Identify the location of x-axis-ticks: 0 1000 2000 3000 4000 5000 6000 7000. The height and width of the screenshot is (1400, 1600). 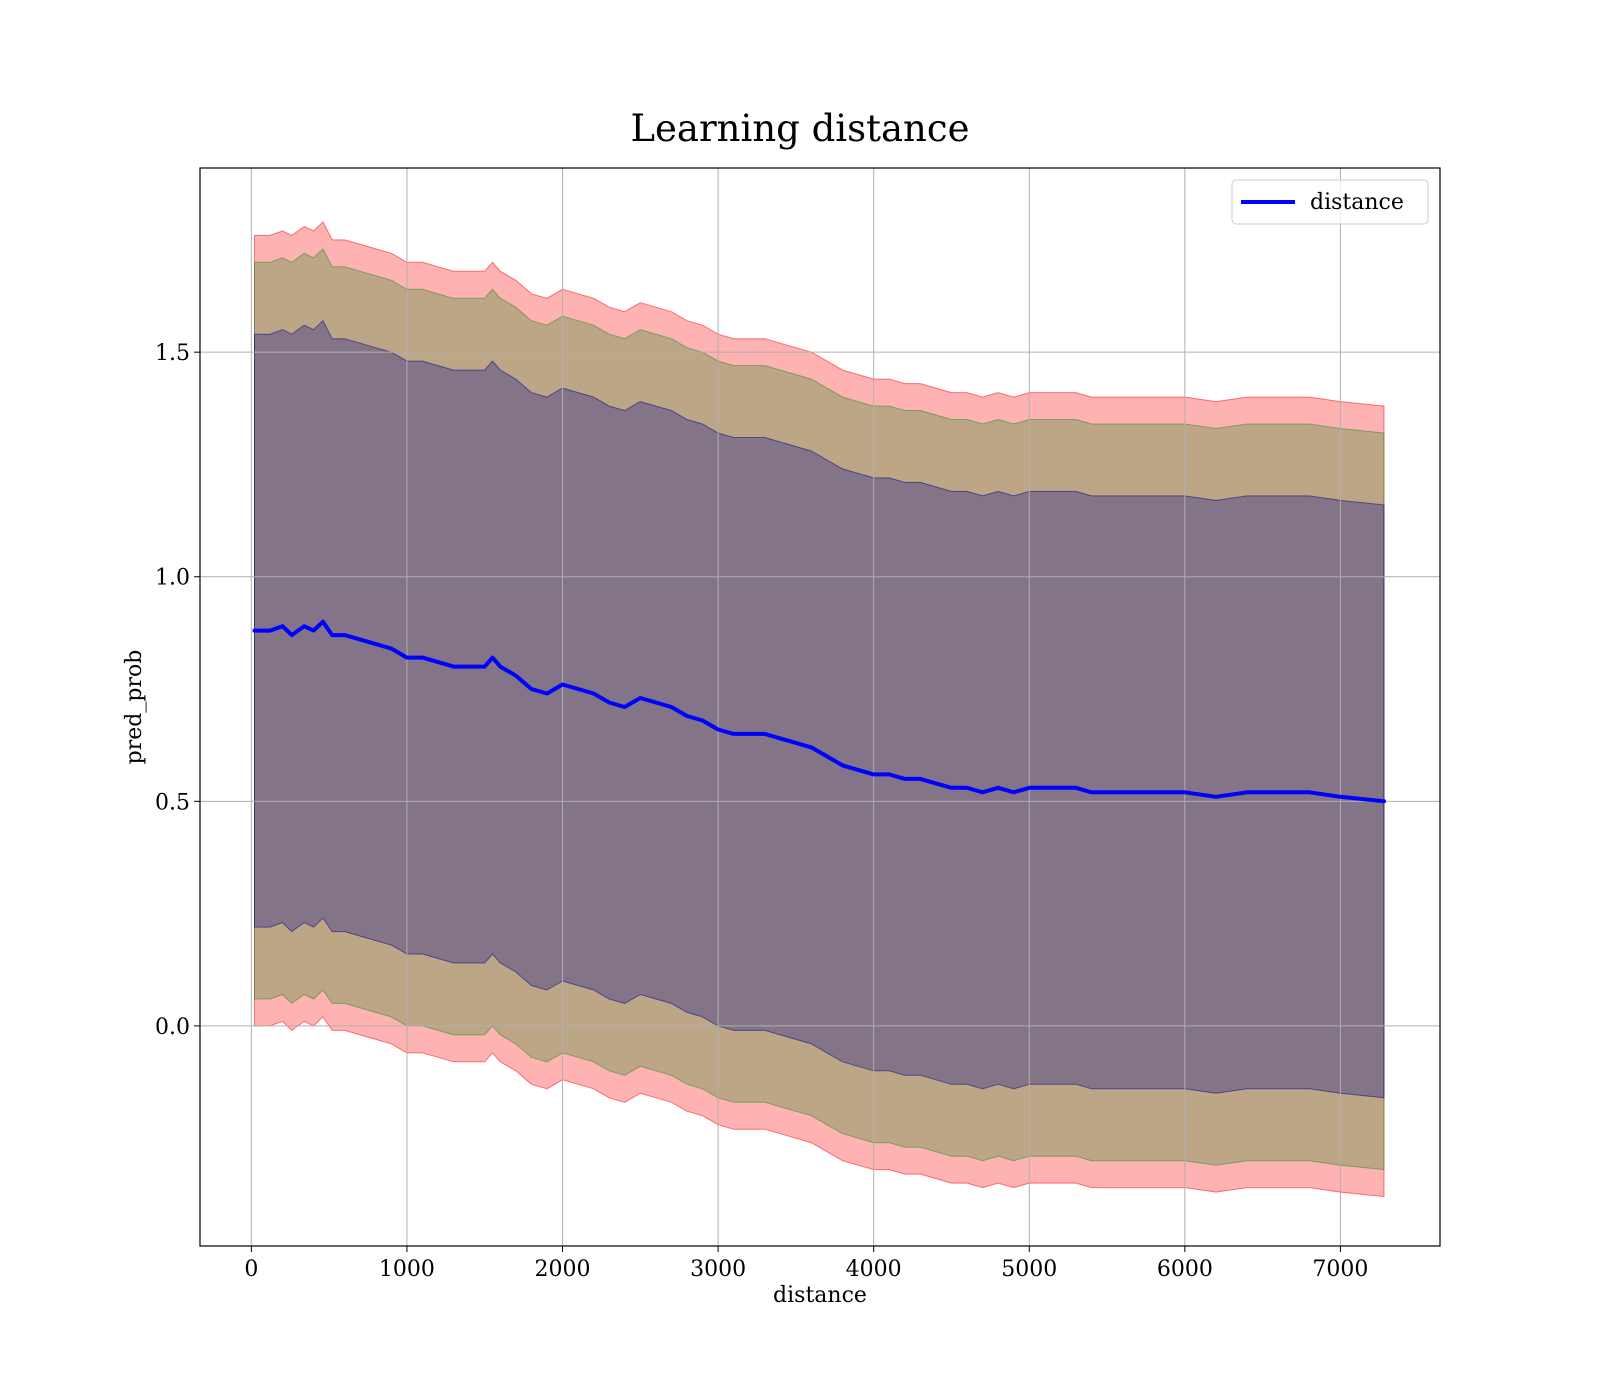
(806, 1264).